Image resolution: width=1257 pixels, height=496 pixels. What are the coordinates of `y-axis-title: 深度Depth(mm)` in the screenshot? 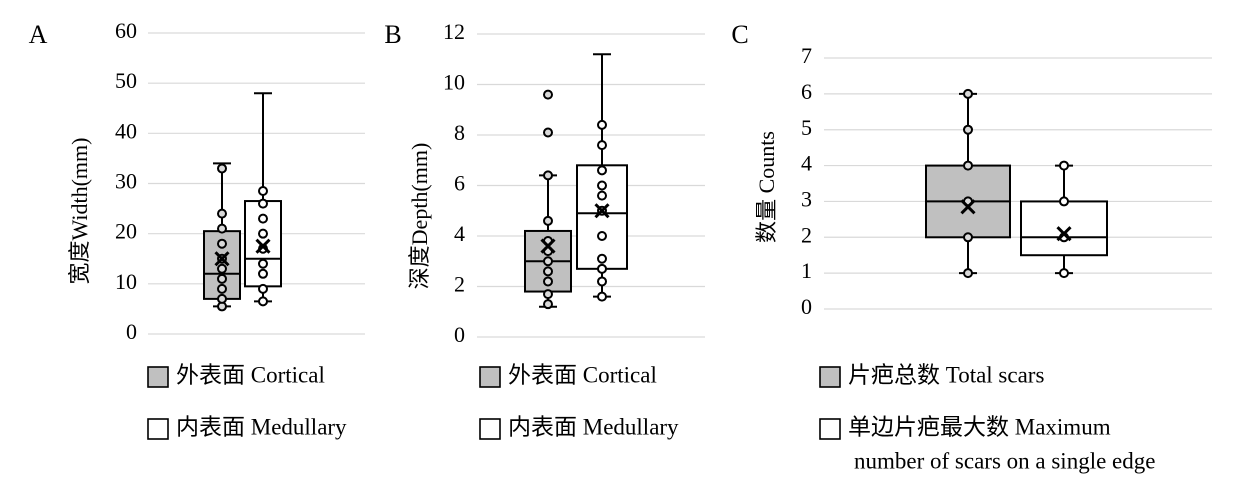 It's located at (419, 216).